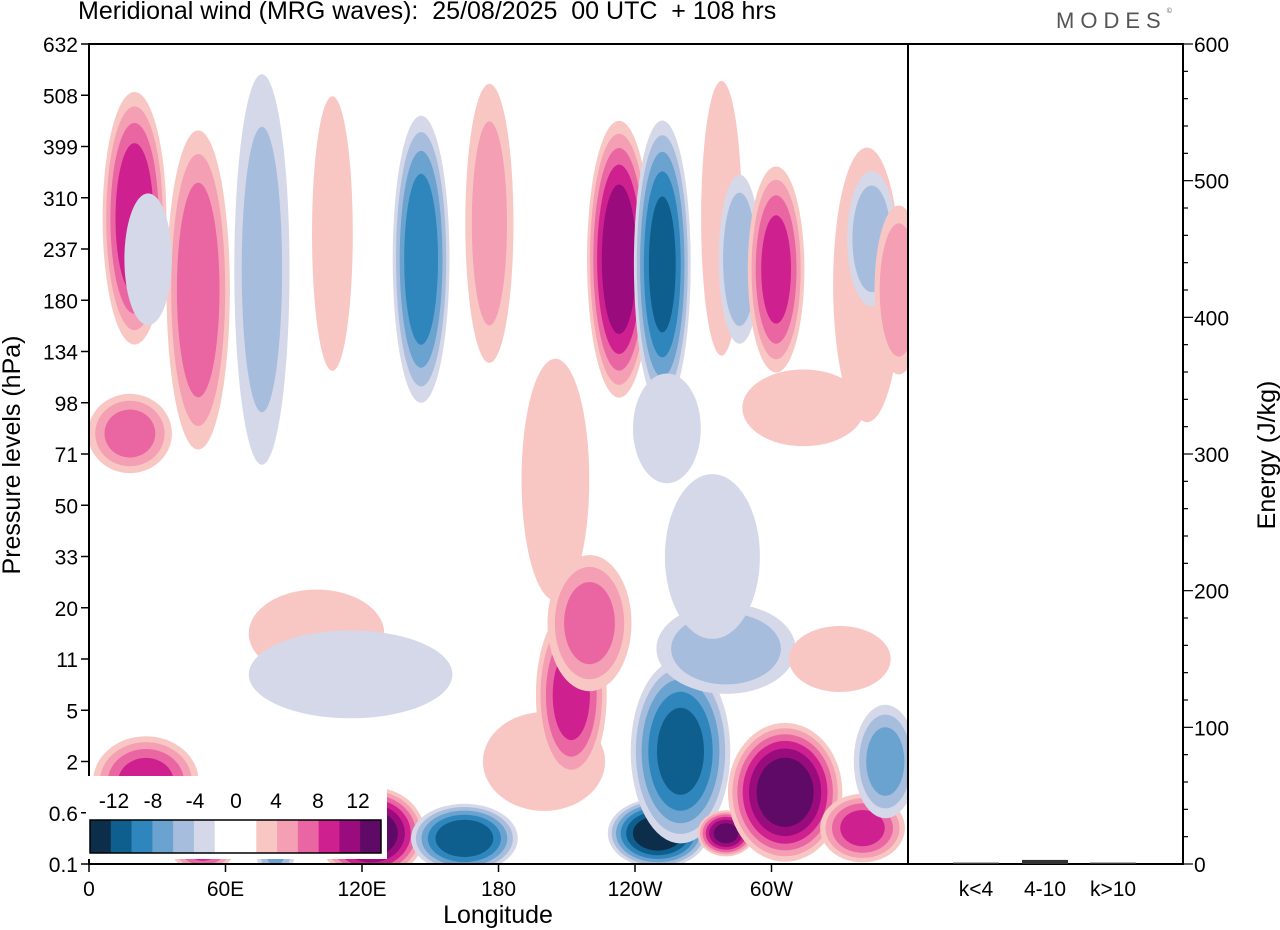  I want to click on x-tick-label: 60W, so click(771, 889).